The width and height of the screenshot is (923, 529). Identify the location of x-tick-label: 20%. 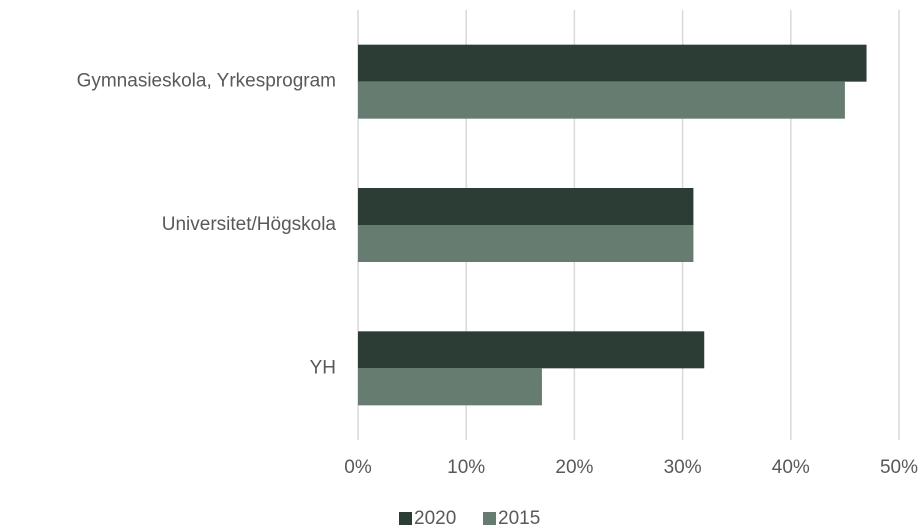
(574, 467).